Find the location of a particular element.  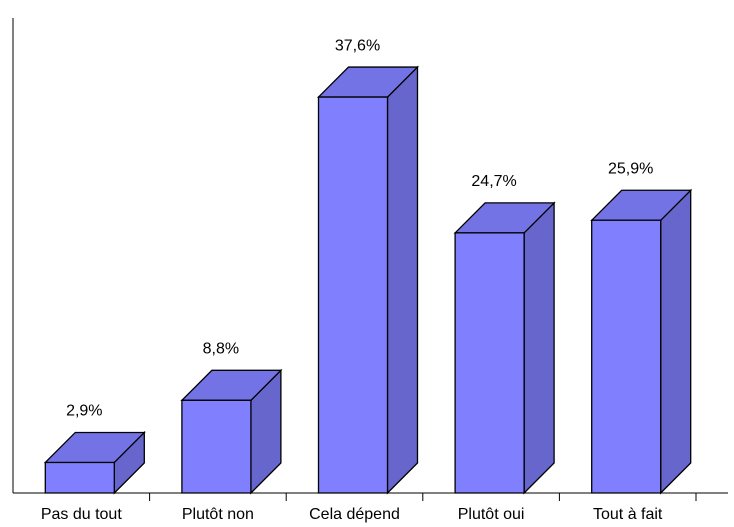

x-tick-label: Cela dépend is located at coordinates (354, 514).